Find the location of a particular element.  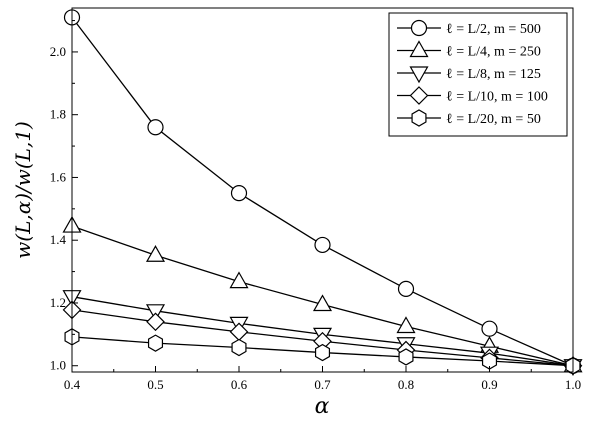

y-axis-label: w(L,α)/w(L,1) is located at coordinates (23, 190).